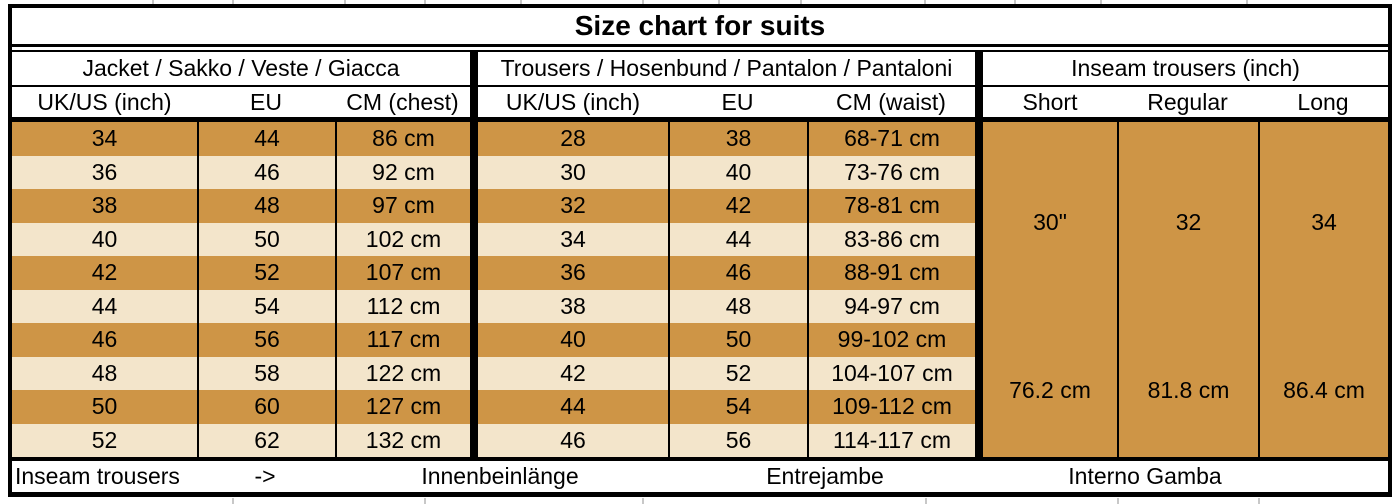 This screenshot has width=1400, height=504. I want to click on trousers-table-cell: 56, so click(737, 440).